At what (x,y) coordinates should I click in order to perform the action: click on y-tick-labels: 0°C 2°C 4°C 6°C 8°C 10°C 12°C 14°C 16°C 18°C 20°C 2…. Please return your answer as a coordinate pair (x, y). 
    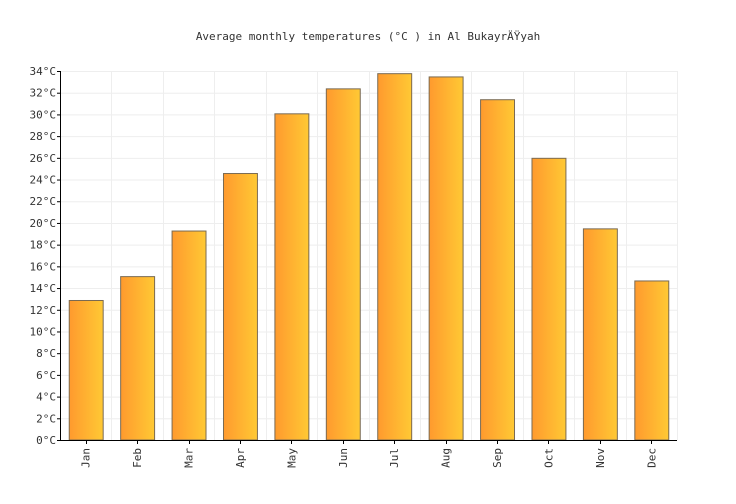
    Looking at the image, I should click on (43, 256).